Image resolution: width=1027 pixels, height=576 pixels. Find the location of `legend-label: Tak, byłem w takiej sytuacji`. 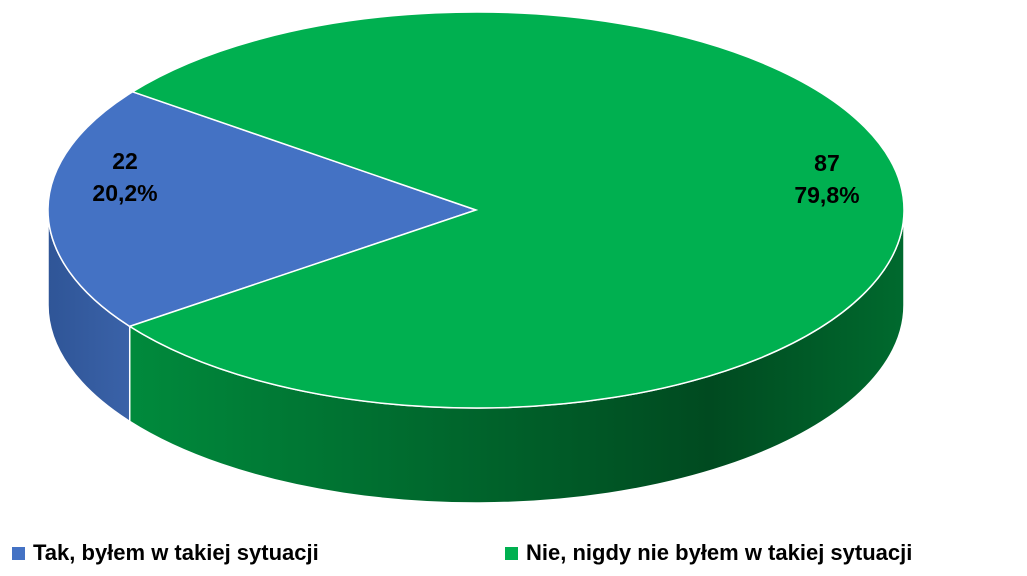

legend-label: Tak, byłem w takiej sytuacji is located at coordinates (176, 552).